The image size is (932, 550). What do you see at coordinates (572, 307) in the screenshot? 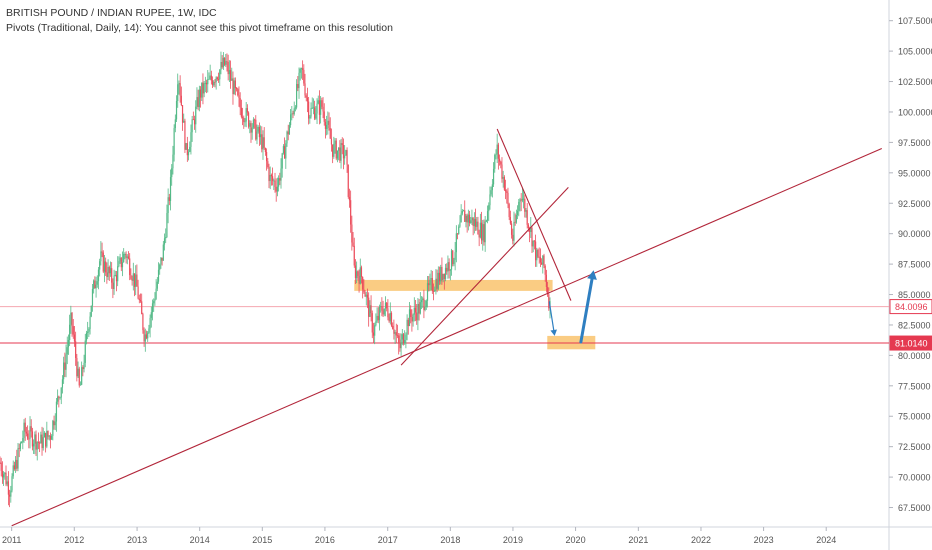
I see `arrows` at bounding box center [572, 307].